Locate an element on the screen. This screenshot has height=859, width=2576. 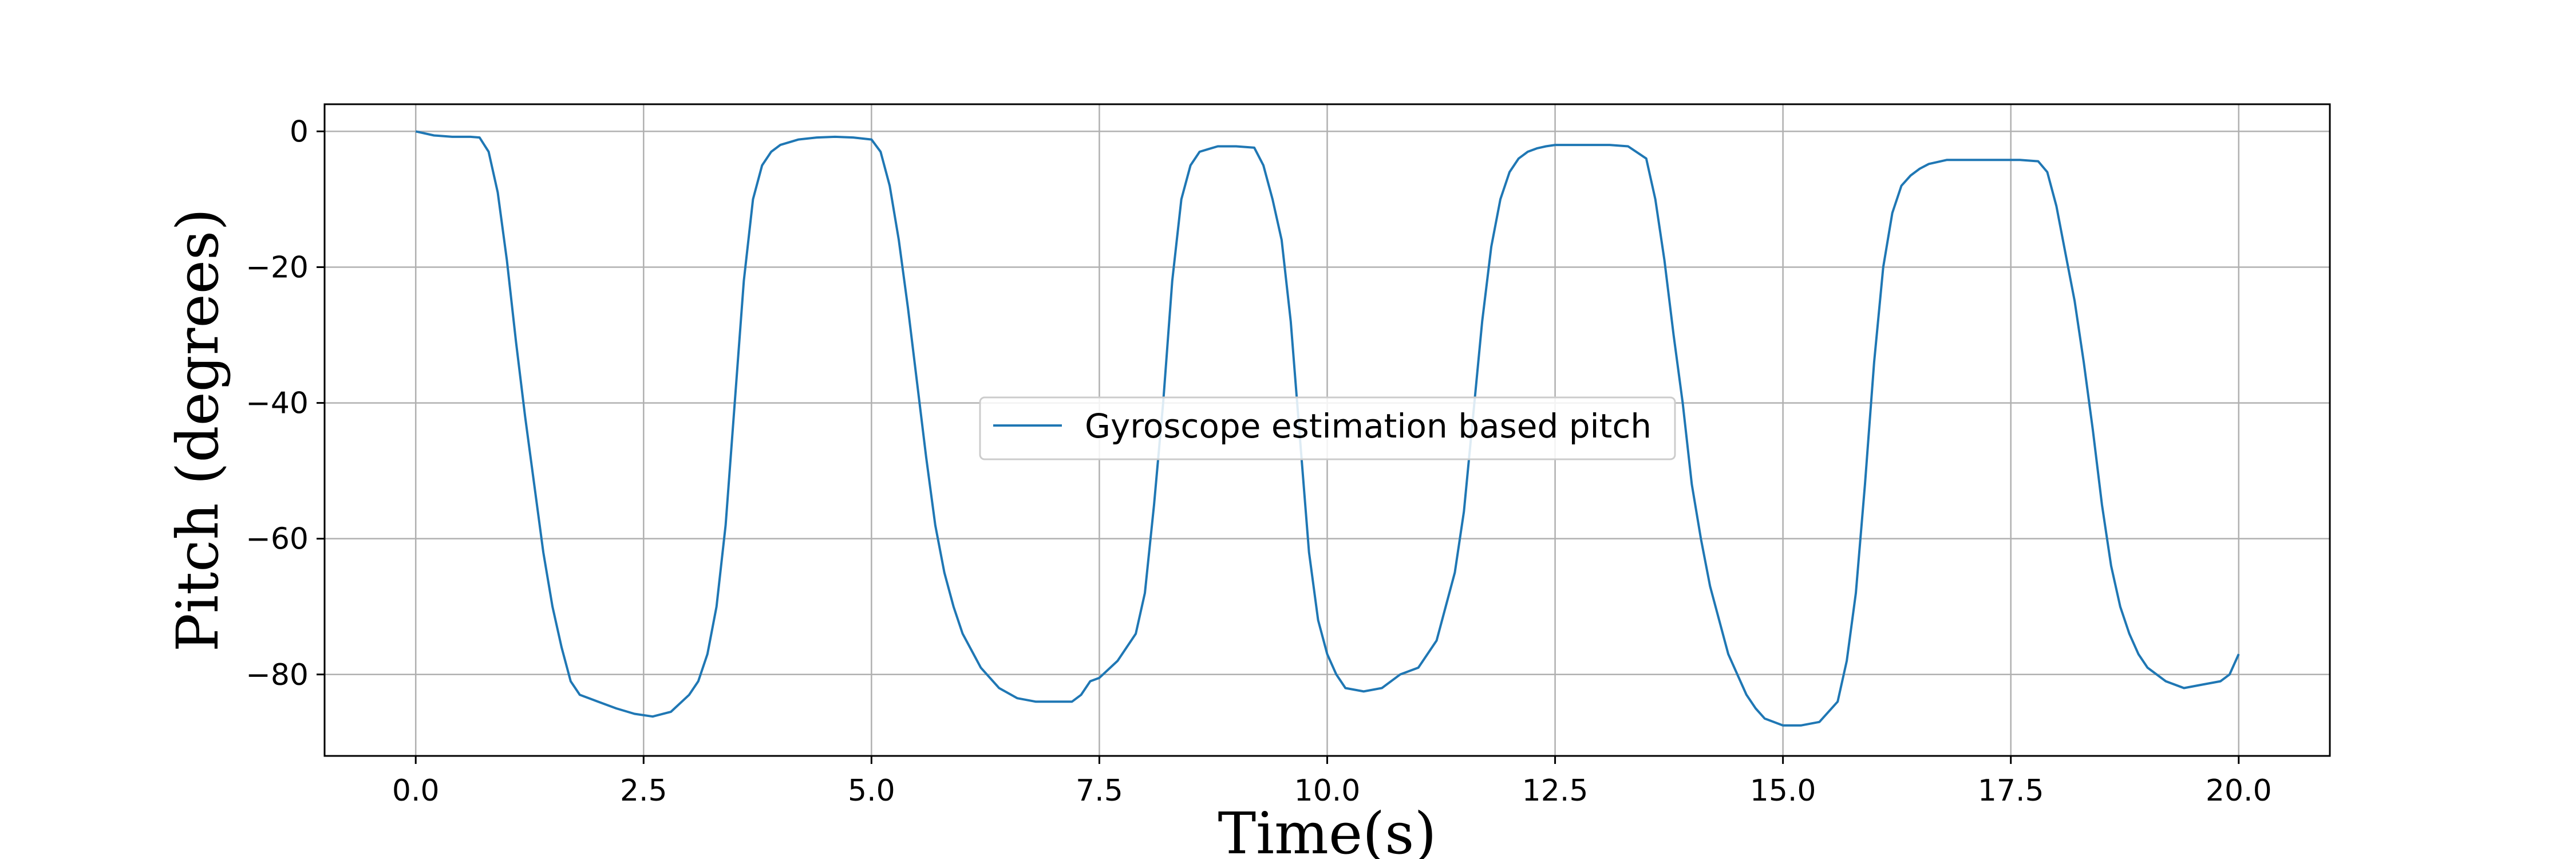
y-tick-label: −80 is located at coordinates (277, 675).